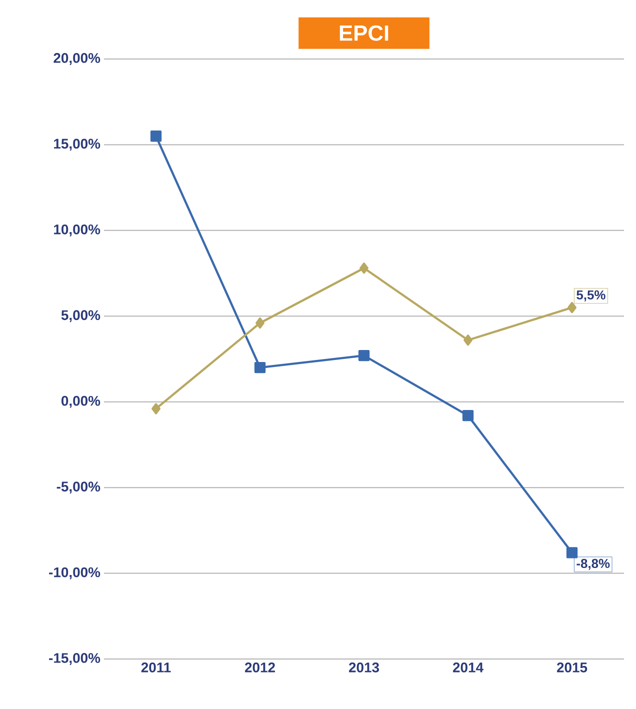 The image size is (636, 709). I want to click on y-tick-label: -10,00%, so click(74, 573).